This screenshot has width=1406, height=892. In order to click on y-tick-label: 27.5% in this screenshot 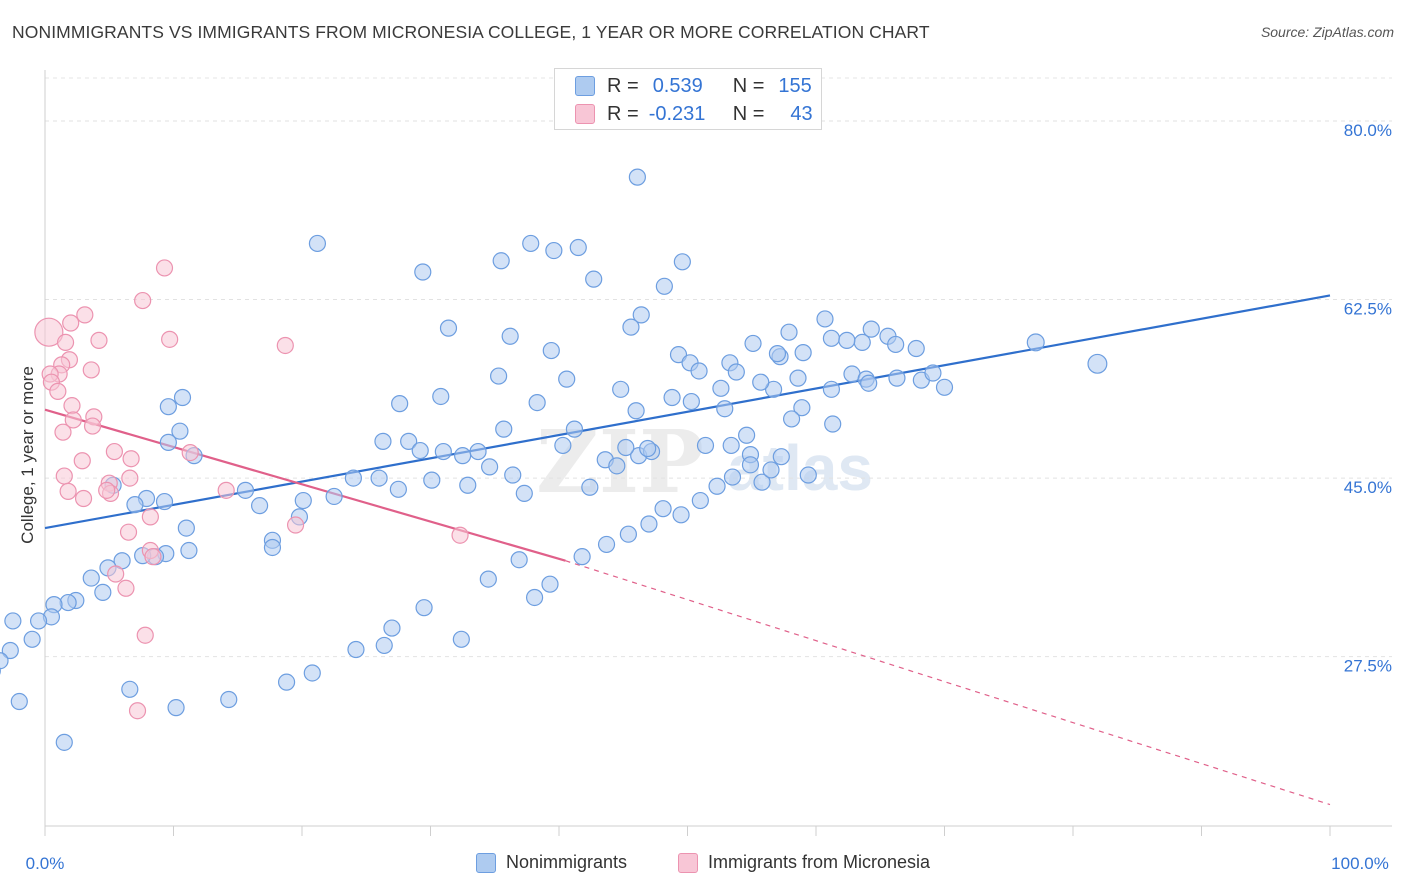, I will do `click(1368, 666)`.